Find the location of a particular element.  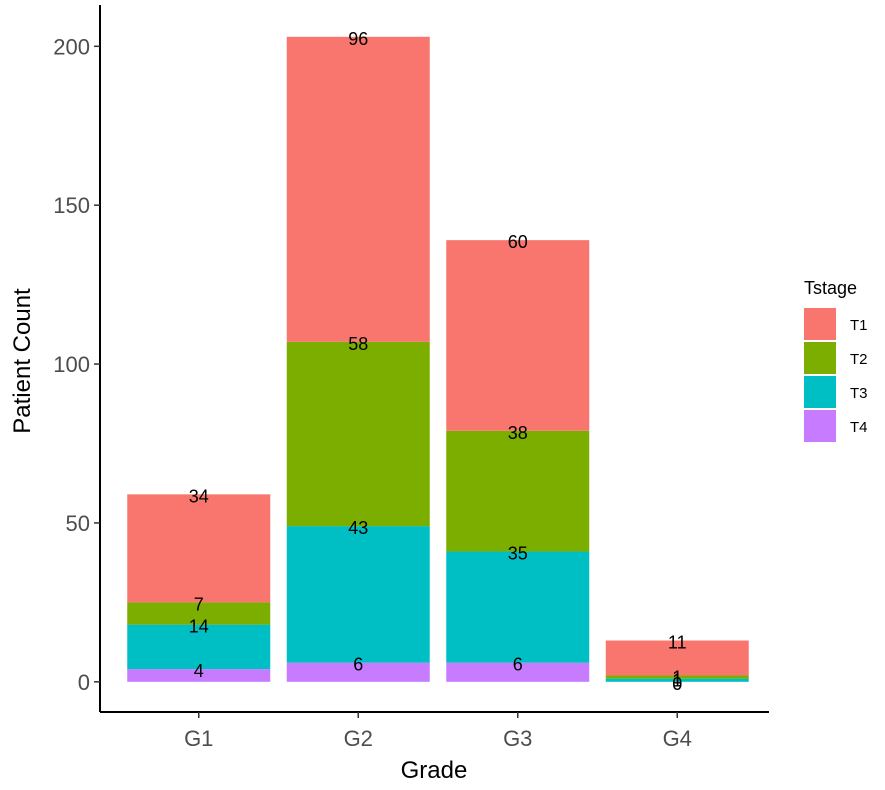

bar-g2-t4 is located at coordinates (358, 672).